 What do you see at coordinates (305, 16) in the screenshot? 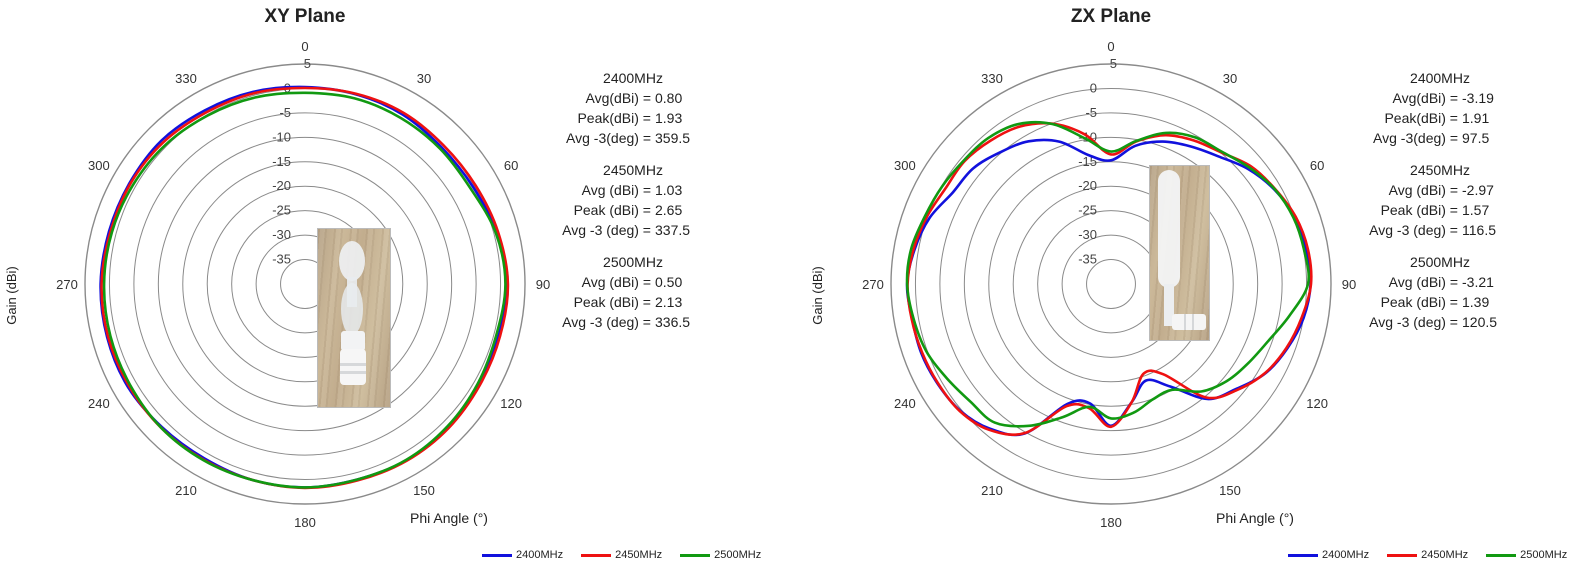
I see `xy-chart-title: XY Plane` at bounding box center [305, 16].